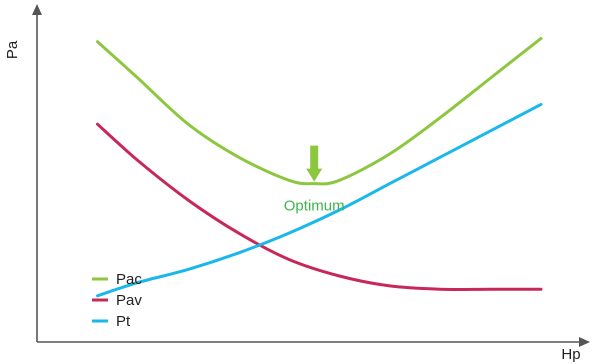  What do you see at coordinates (37, 9) in the screenshot?
I see `y-axis-arrow` at bounding box center [37, 9].